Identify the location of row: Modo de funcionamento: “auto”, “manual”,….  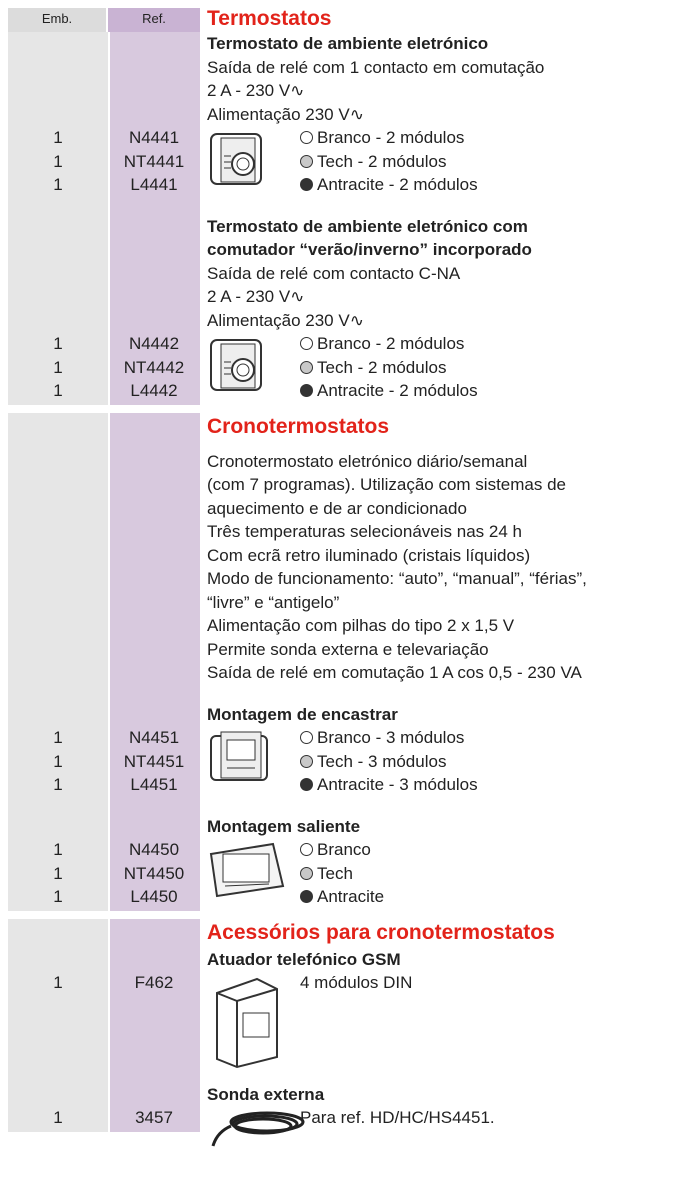
(352, 579).